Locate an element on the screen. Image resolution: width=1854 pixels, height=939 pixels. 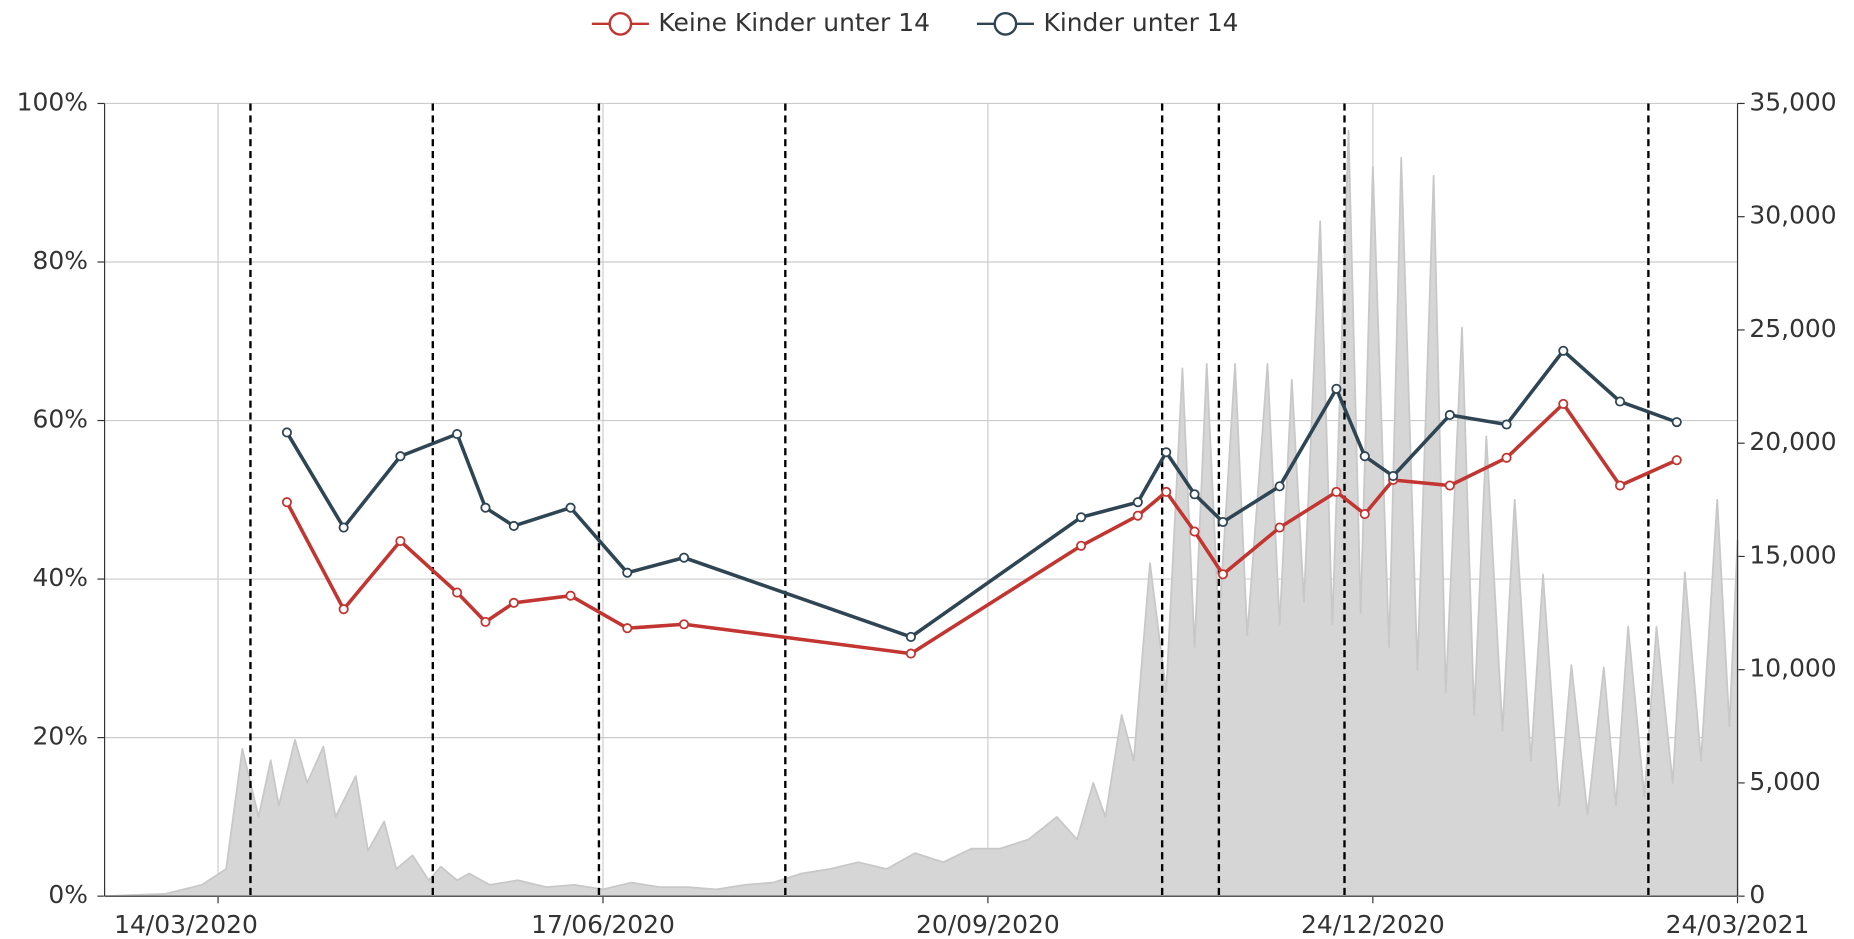
y2-tick-label: 30,000 is located at coordinates (1792, 215).